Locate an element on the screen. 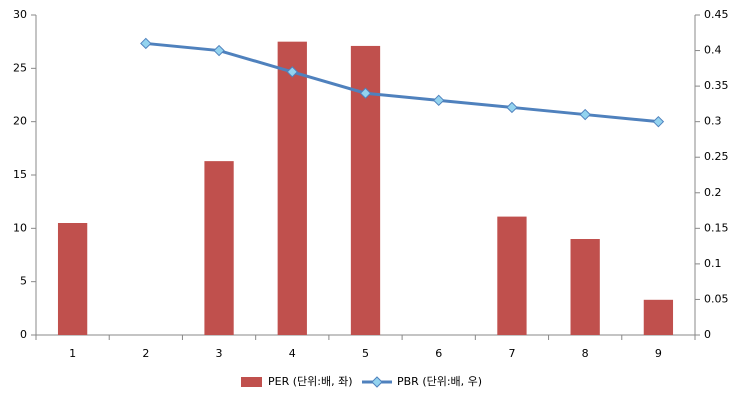 The width and height of the screenshot is (743, 407). x-tick-label: 6 is located at coordinates (438, 353).